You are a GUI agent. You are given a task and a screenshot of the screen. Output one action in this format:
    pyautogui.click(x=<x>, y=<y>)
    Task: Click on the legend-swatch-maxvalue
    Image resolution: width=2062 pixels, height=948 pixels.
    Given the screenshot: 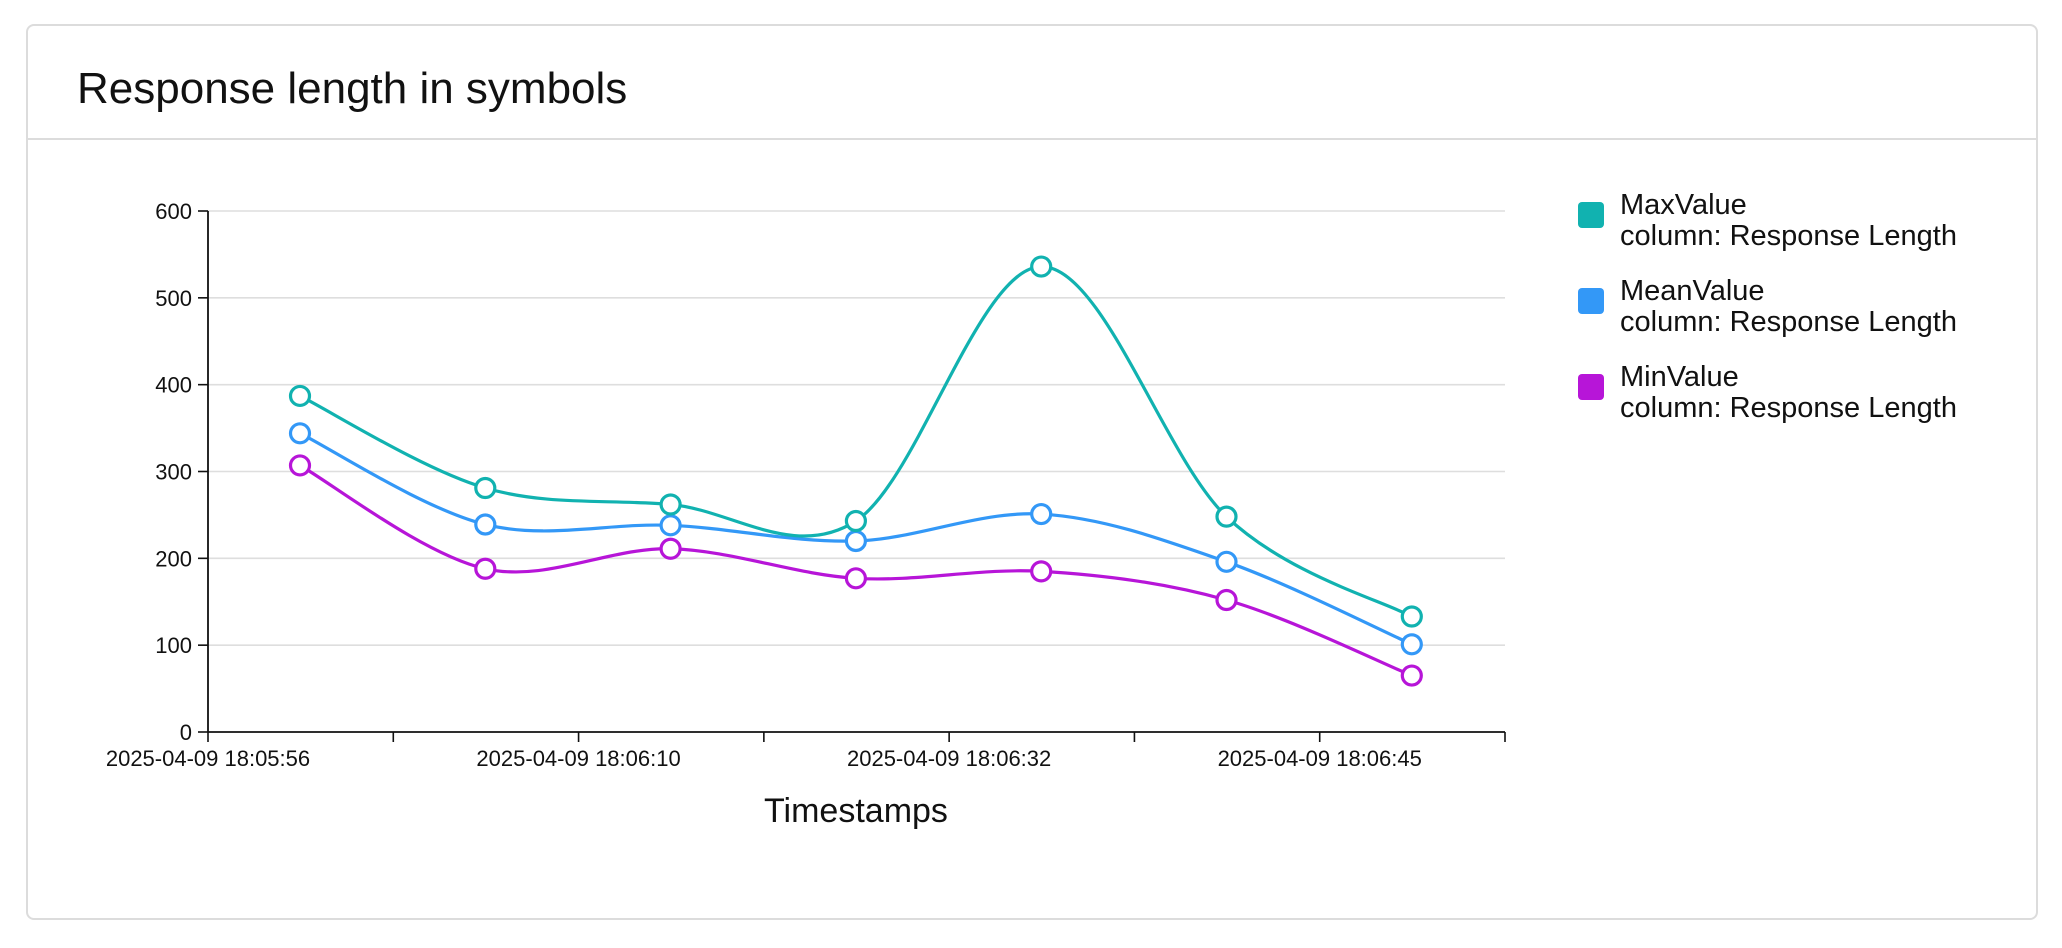 What is the action you would take?
    pyautogui.click(x=1591, y=215)
    